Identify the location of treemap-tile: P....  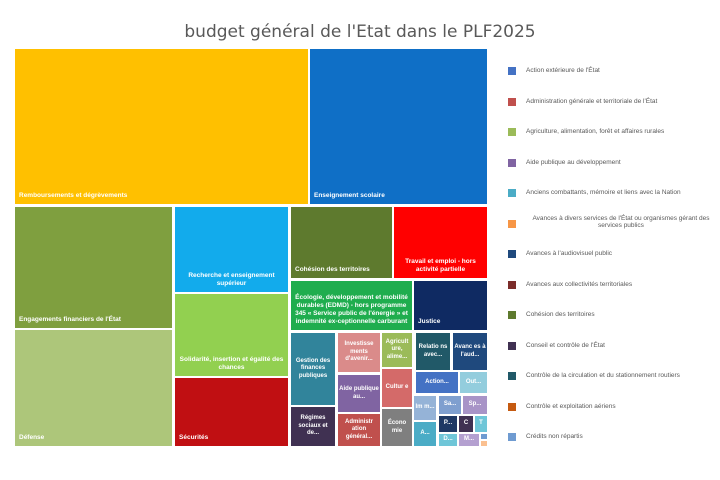
(448, 424).